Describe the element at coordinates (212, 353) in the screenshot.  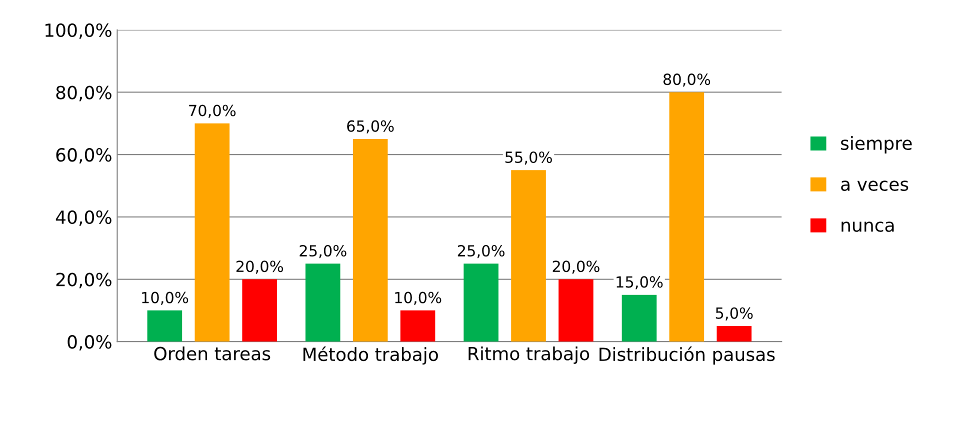
I see `x-tick-label: Orden tareas` at that location.